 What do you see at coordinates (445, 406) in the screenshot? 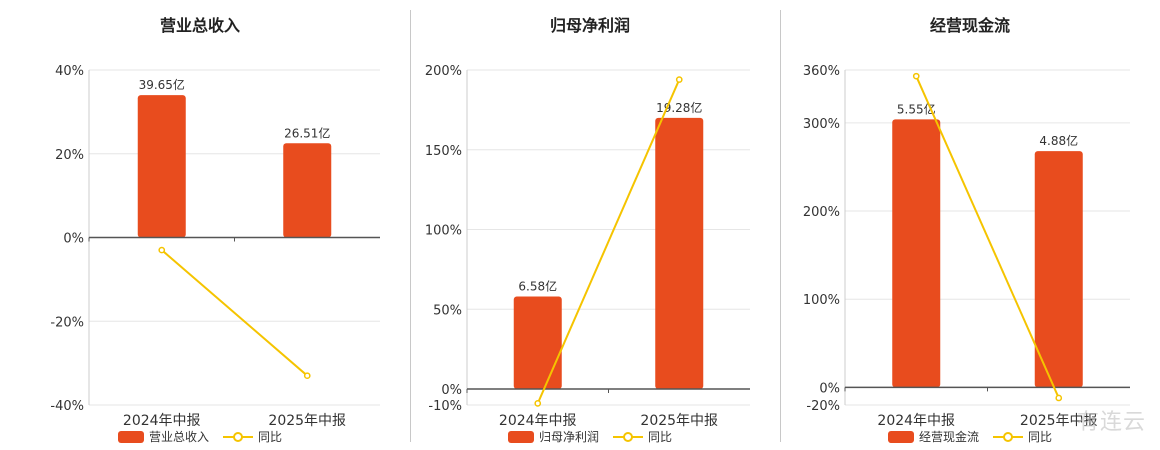
I see `y-tick-label: -10%` at bounding box center [445, 406].